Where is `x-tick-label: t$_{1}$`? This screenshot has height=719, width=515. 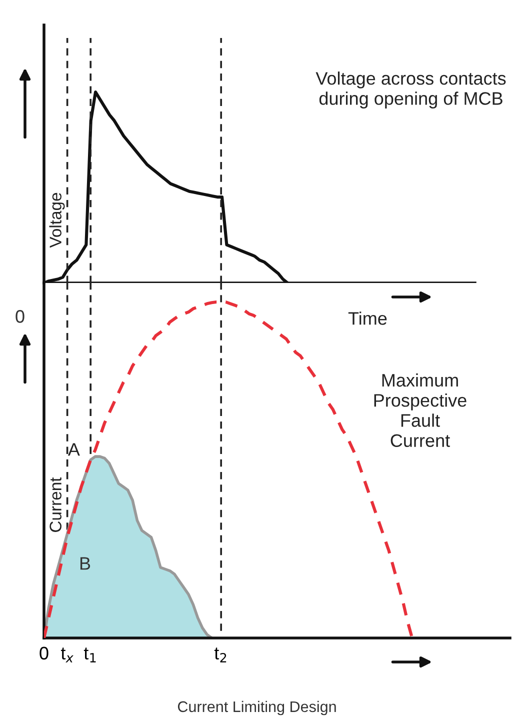 x-tick-label: t$_{1}$ is located at coordinates (90, 655).